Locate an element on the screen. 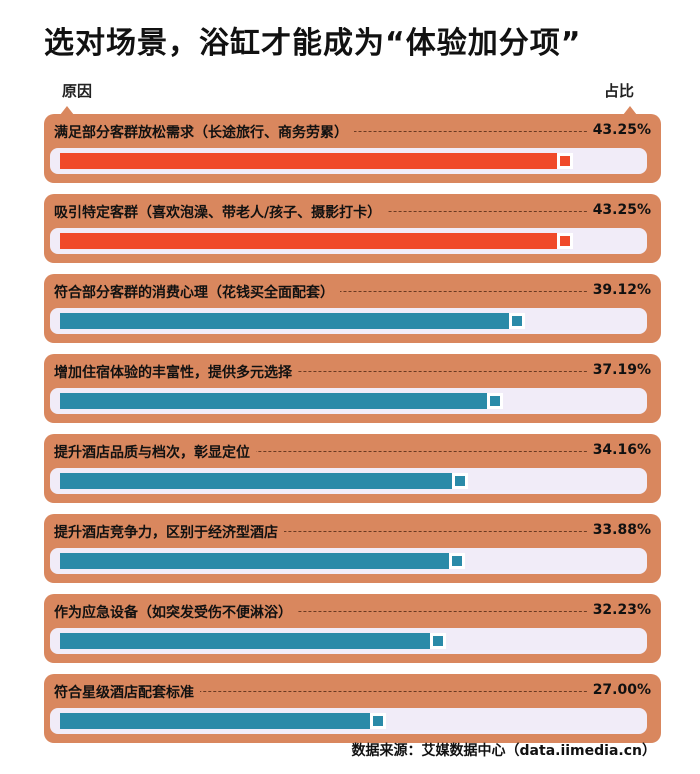 The image size is (700, 774). category-label: 提升酒店竞争力，区别于经济型酒店 is located at coordinates (169, 532).